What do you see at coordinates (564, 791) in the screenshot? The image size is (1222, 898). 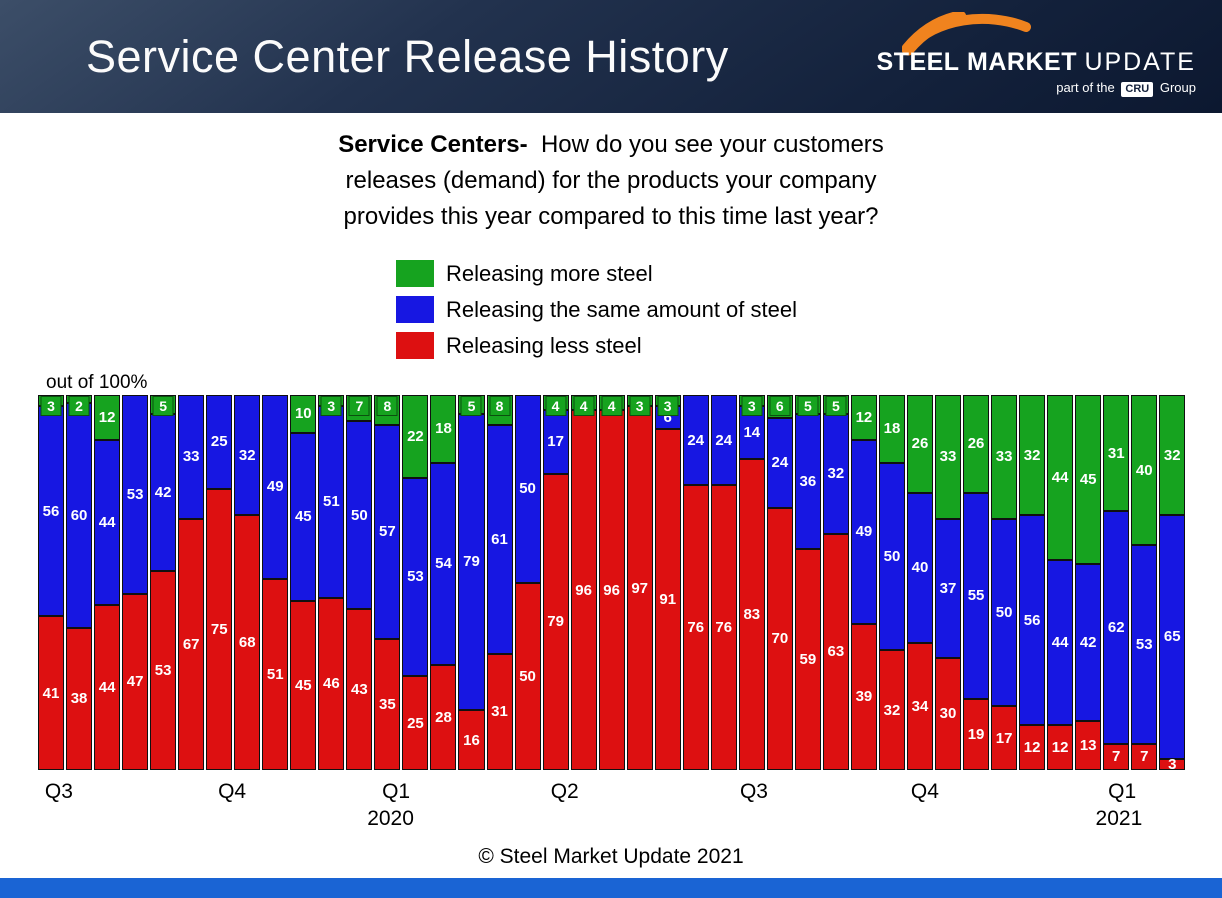 I see `x-axis-tick: Q2` at bounding box center [564, 791].